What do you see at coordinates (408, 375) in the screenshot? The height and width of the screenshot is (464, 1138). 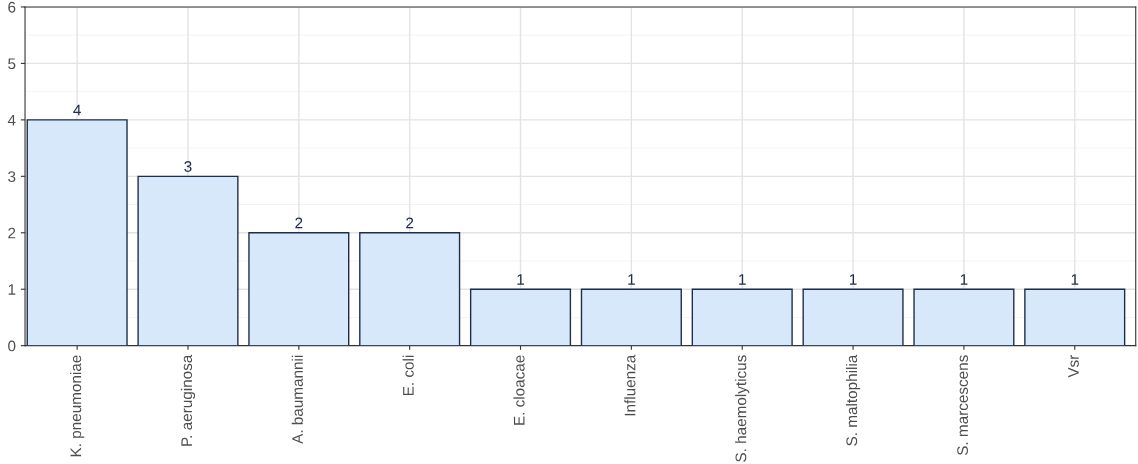 I see `x-tick-label: E. coli` at bounding box center [408, 375].